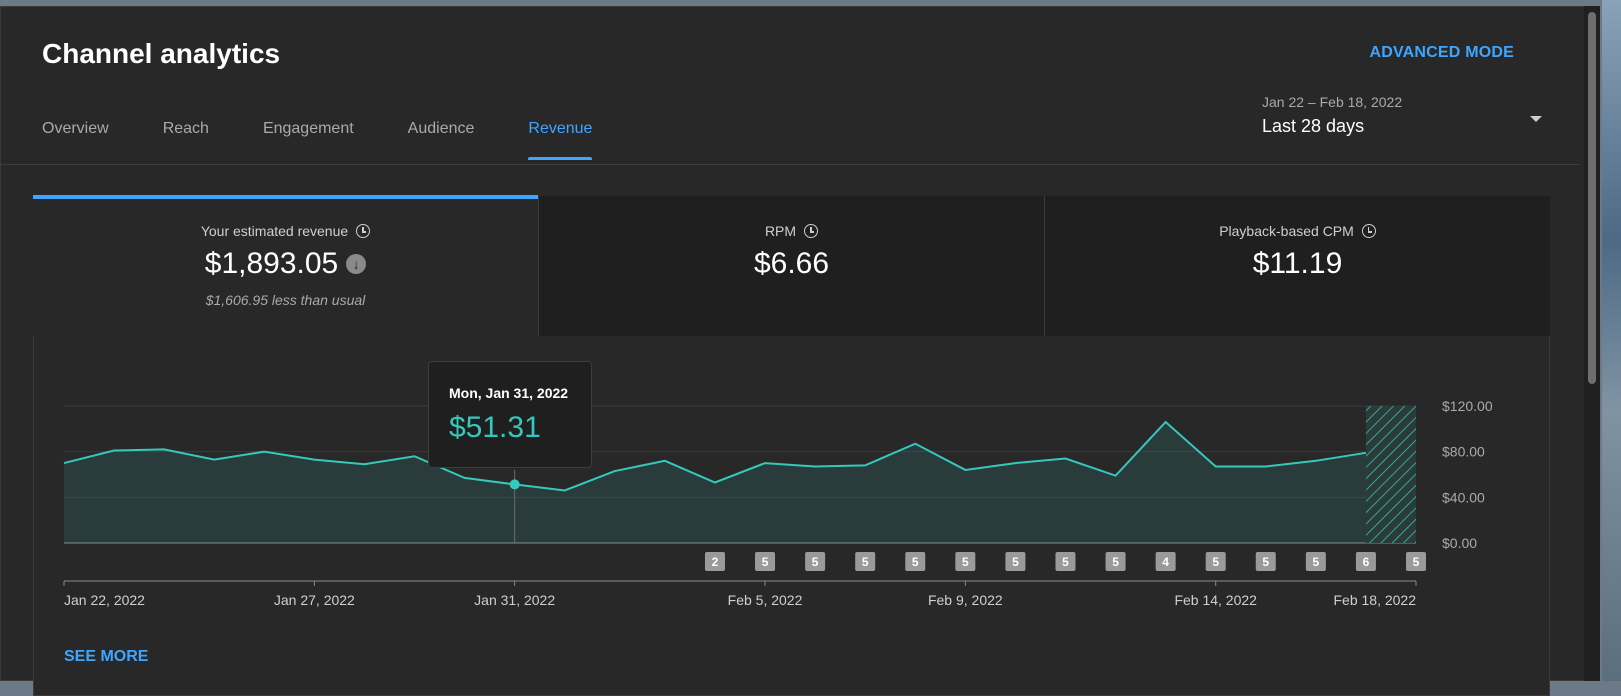 The width and height of the screenshot is (1621, 696). I want to click on metric-label-wrapper: Your estimated revenue, so click(285, 231).